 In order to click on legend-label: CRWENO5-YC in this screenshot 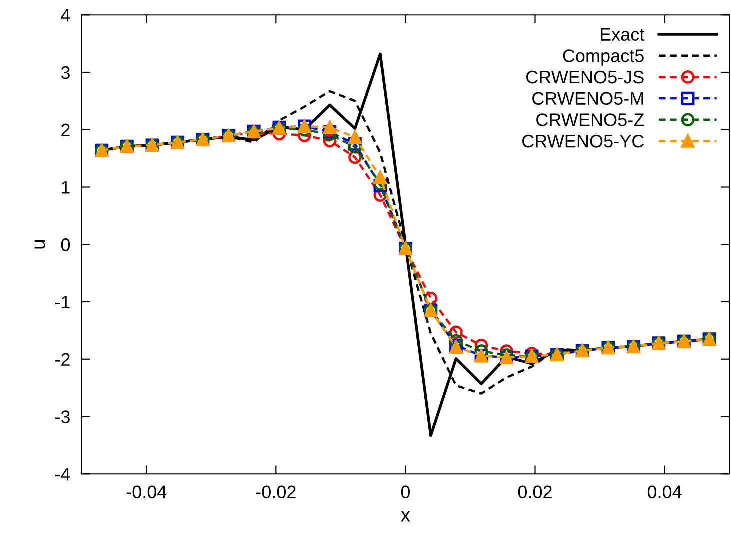, I will do `click(583, 141)`.